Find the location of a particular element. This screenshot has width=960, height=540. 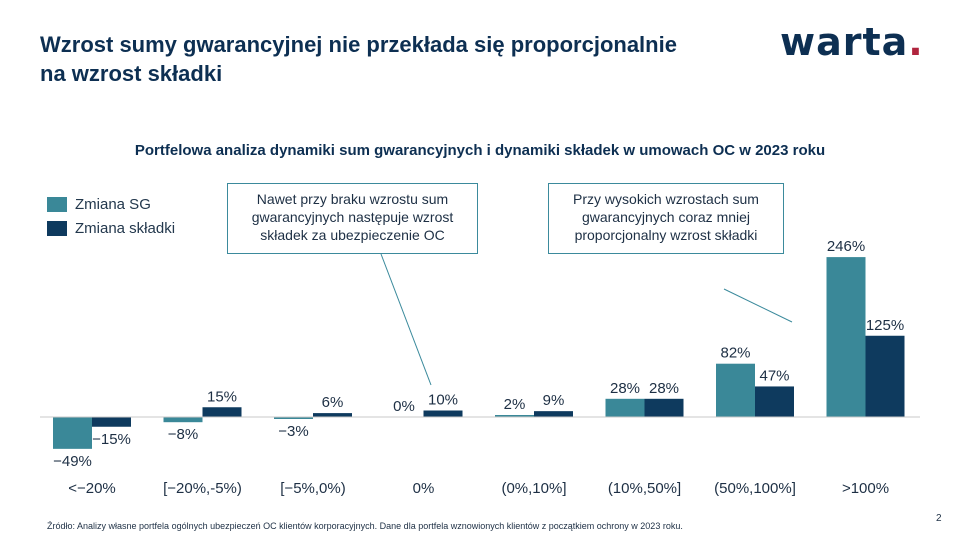

x-tick-label: (50%,100%] is located at coordinates (755, 488).